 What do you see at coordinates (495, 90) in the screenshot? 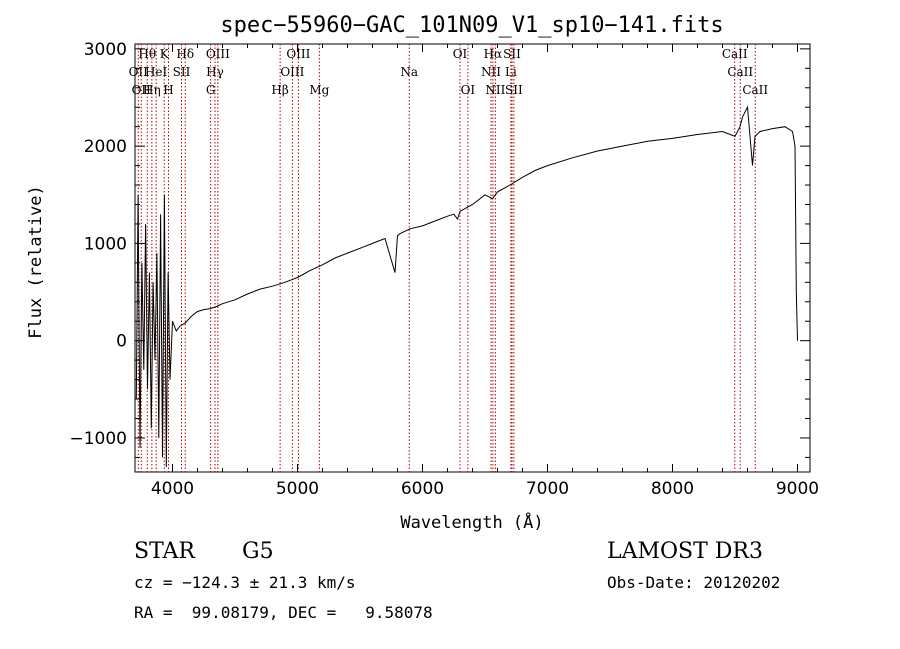
I see `line-label-21: NII` at bounding box center [495, 90].